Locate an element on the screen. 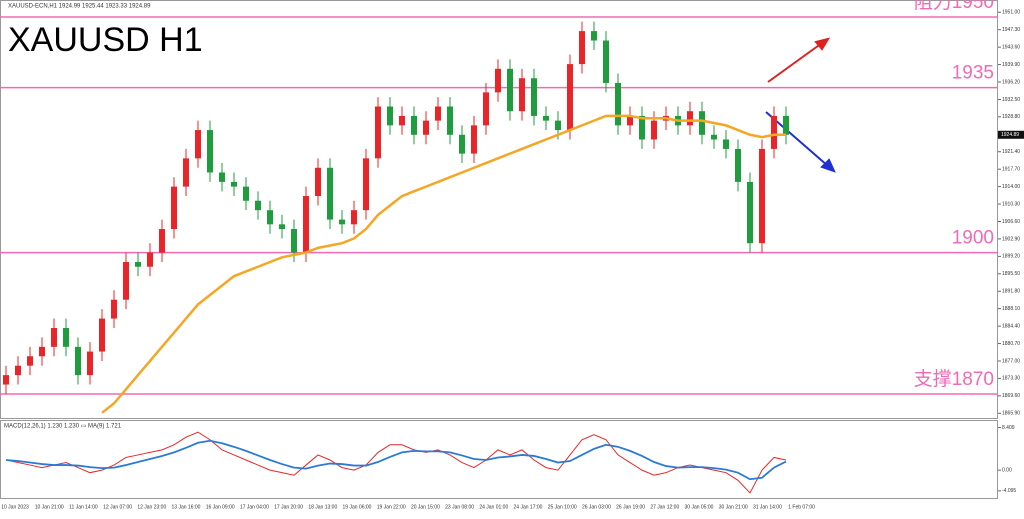 The image size is (1024, 519). x-tick-label: 13 Jan 16:00 is located at coordinates (186, 507).